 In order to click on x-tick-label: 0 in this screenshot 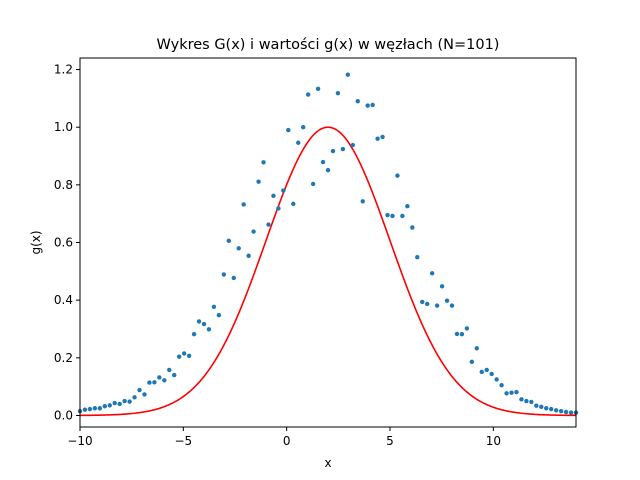, I will do `click(287, 441)`.